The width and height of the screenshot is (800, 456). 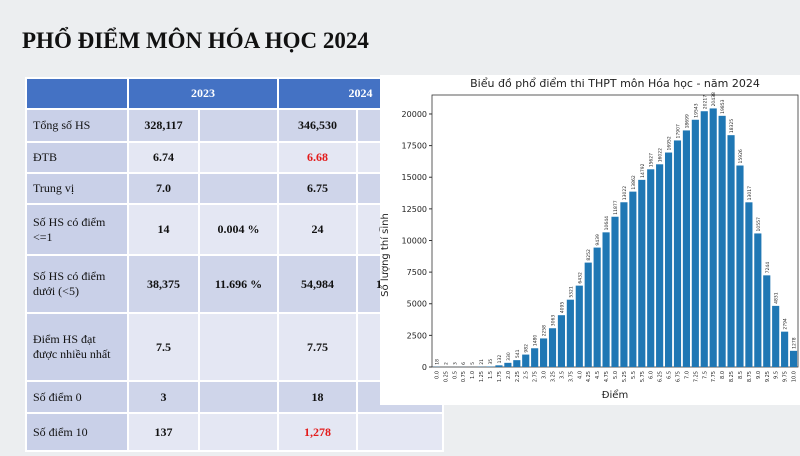 I want to click on value-label: 330, so click(x=509, y=356).